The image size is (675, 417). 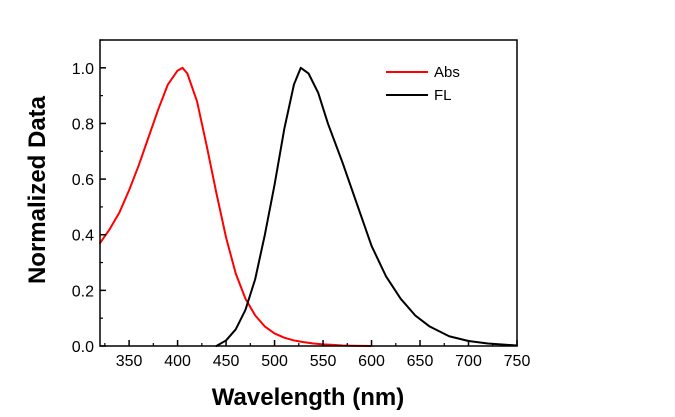 I want to click on x-tick-label: 700, so click(x=468, y=361).